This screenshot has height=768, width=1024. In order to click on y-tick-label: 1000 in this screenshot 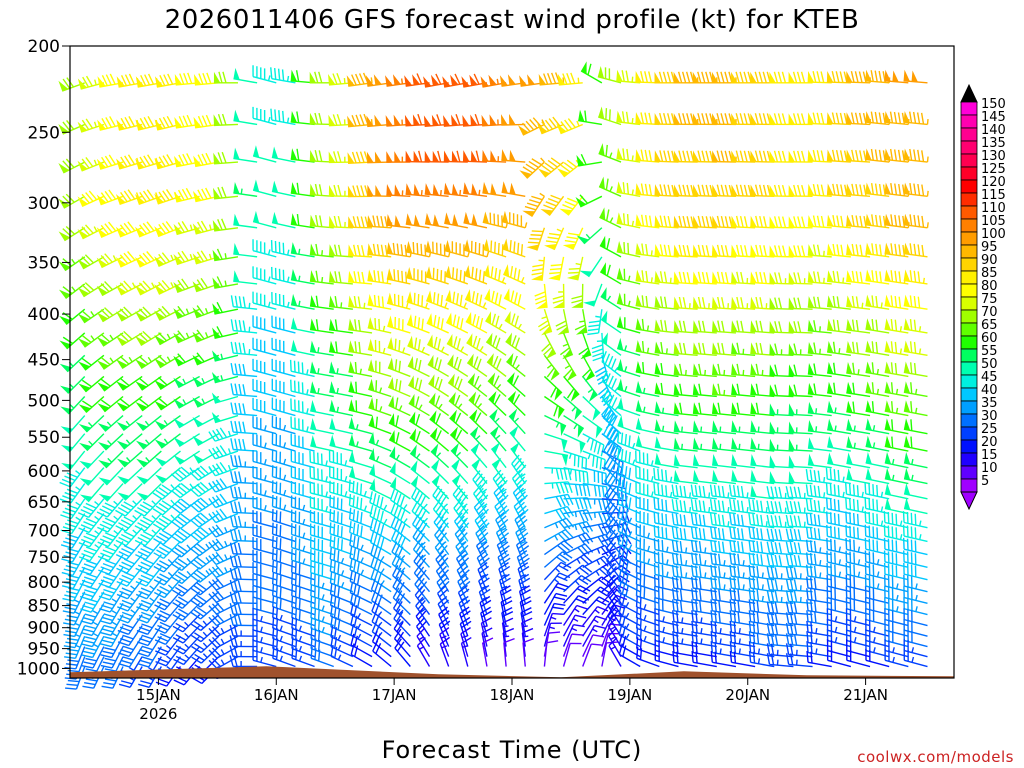, I will do `click(38, 669)`.